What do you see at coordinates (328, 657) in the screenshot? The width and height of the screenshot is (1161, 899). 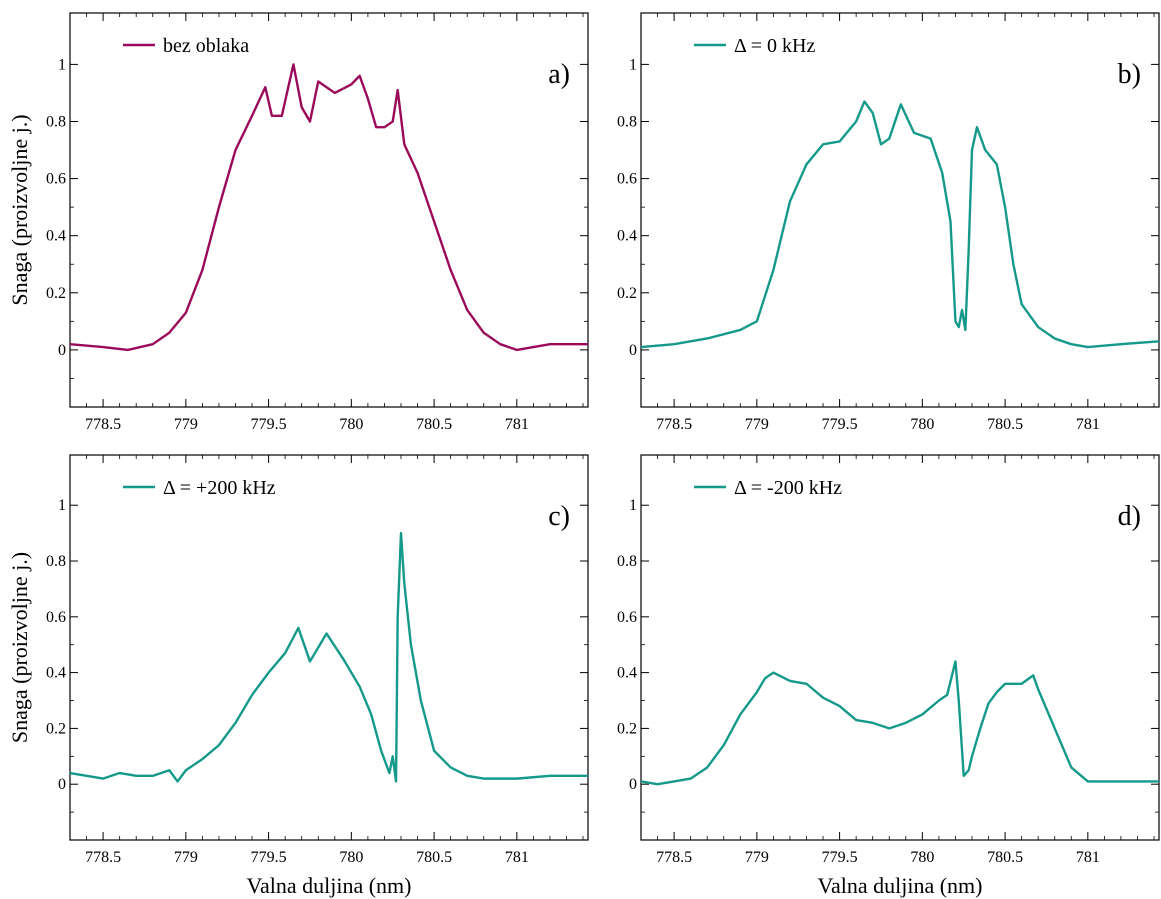 I see `series-line-c` at bounding box center [328, 657].